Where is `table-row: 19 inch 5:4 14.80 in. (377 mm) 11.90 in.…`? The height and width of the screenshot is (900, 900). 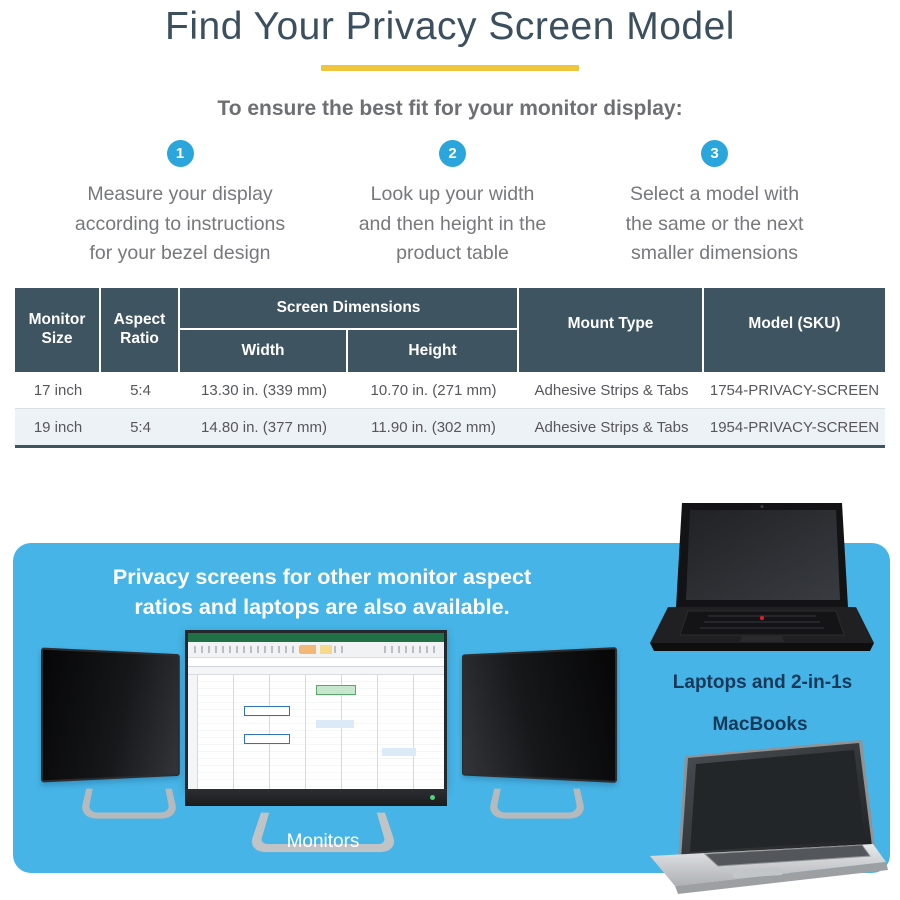
table-row: 19 inch 5:4 14.80 in. (377 mm) 11.90 in.… is located at coordinates (450, 426).